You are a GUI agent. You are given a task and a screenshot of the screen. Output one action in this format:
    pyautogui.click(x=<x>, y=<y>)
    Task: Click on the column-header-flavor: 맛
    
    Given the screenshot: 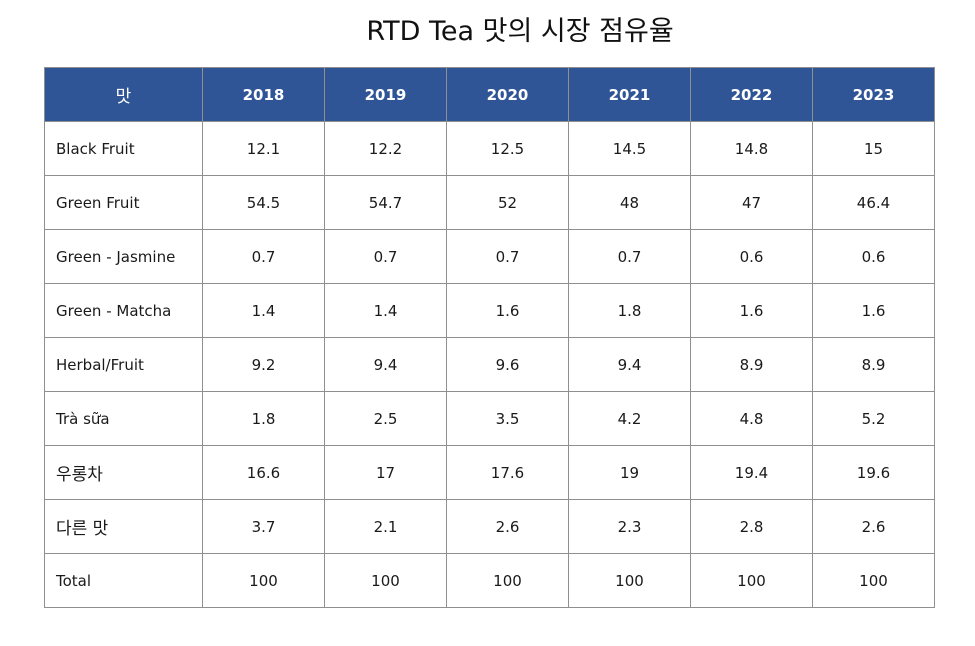 What is the action you would take?
    pyautogui.click(x=123, y=94)
    